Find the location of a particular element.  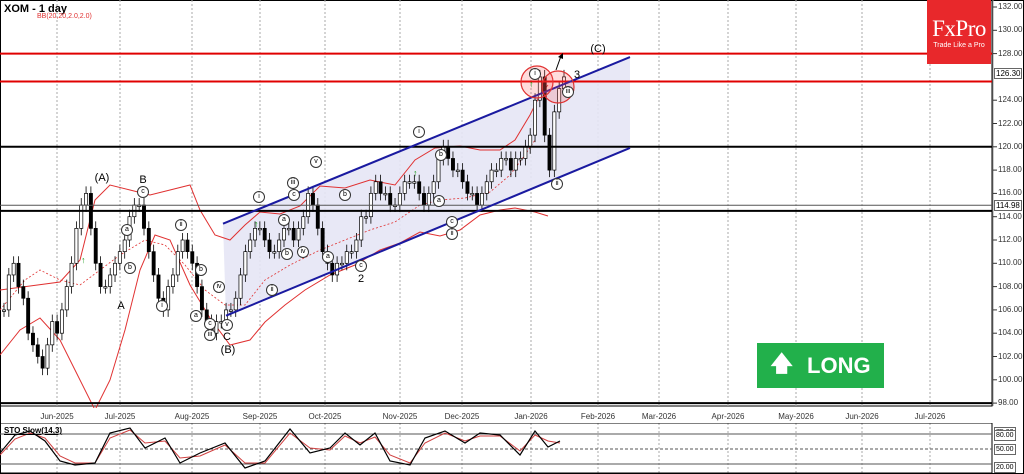

y-axis-label: 122.00 is located at coordinates (1010, 123).